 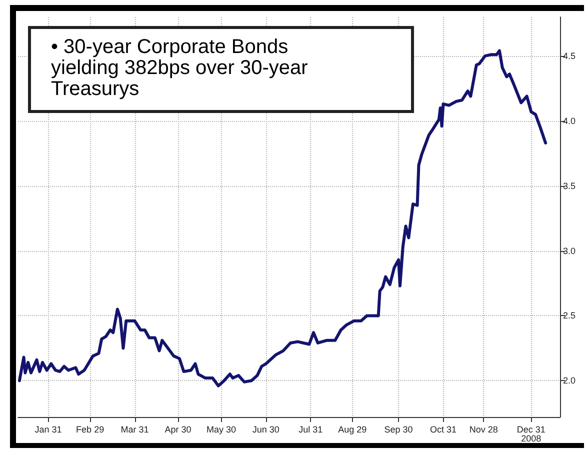 I want to click on x-tick-label: May 30, so click(x=221, y=429).